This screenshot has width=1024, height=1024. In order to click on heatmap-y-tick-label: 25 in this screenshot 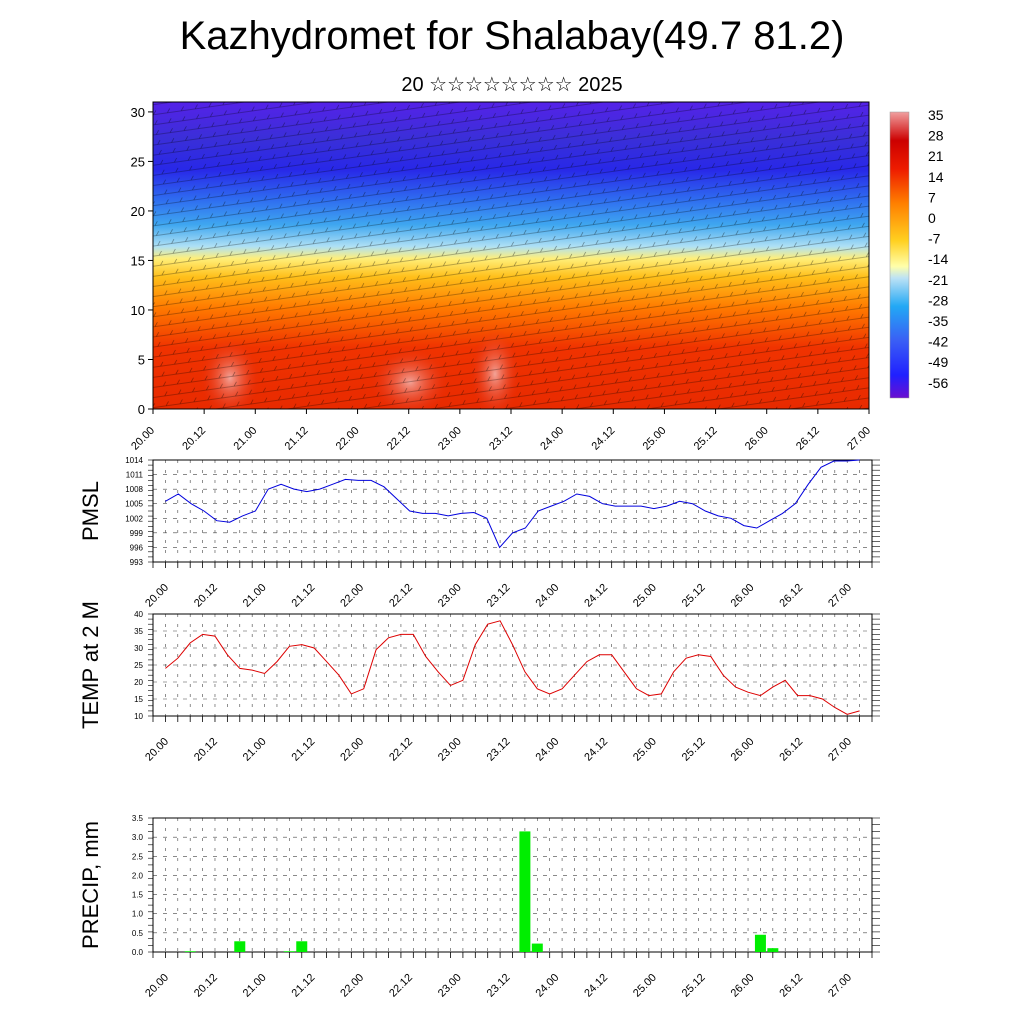, I will do `click(138, 161)`.